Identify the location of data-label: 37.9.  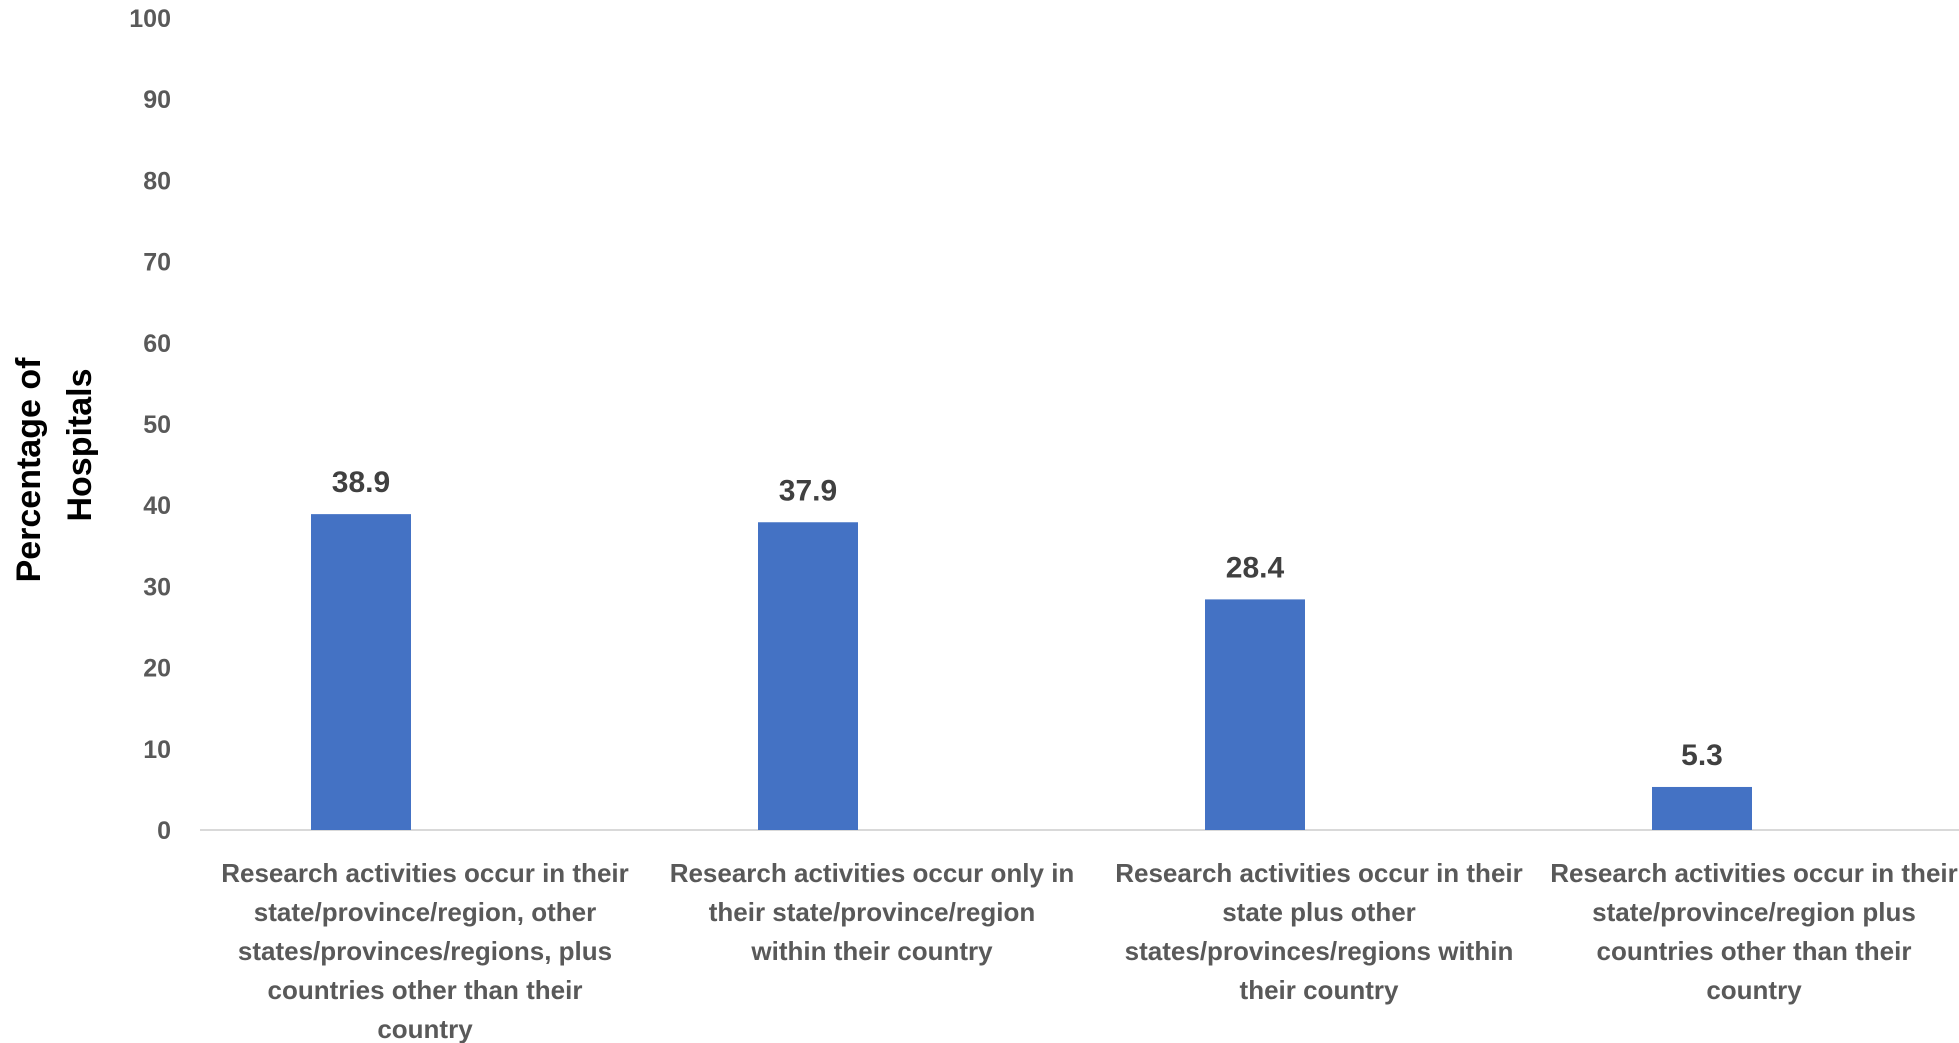
(808, 490).